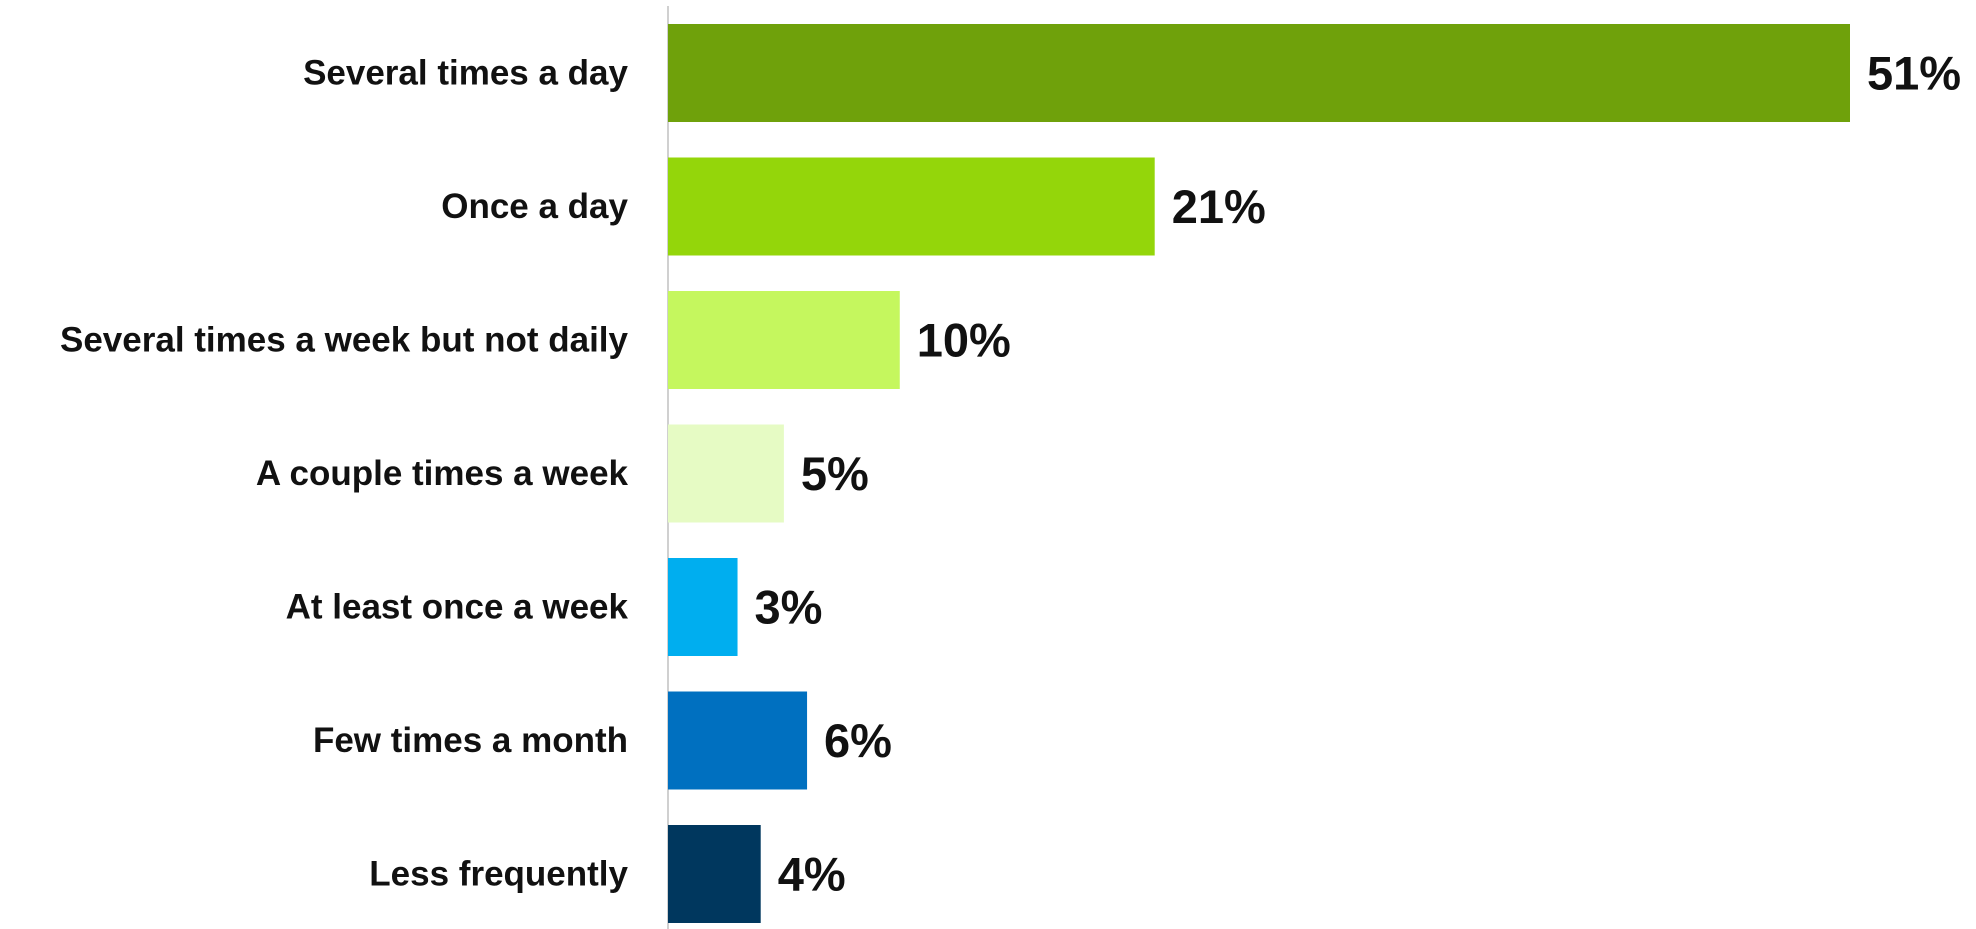 This screenshot has width=1976, height=929. I want to click on value-label: 21%, so click(1219, 206).